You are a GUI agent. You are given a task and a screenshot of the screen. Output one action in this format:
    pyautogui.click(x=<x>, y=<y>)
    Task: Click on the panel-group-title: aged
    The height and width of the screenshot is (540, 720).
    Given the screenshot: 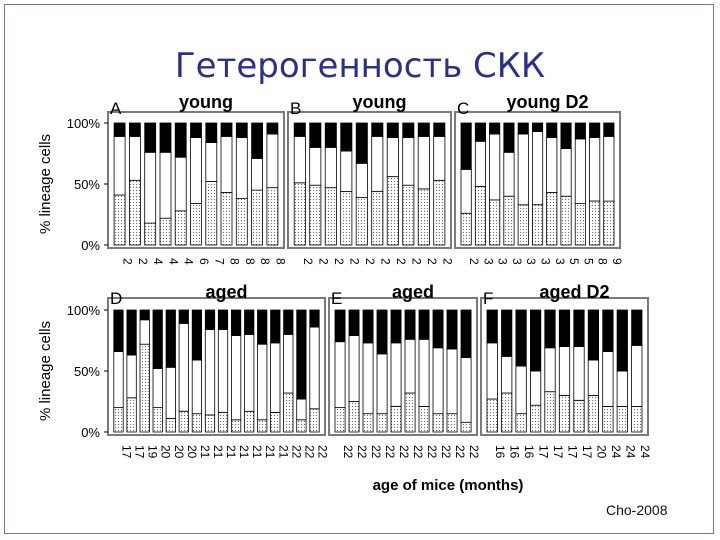 What is the action you would take?
    pyautogui.click(x=413, y=292)
    